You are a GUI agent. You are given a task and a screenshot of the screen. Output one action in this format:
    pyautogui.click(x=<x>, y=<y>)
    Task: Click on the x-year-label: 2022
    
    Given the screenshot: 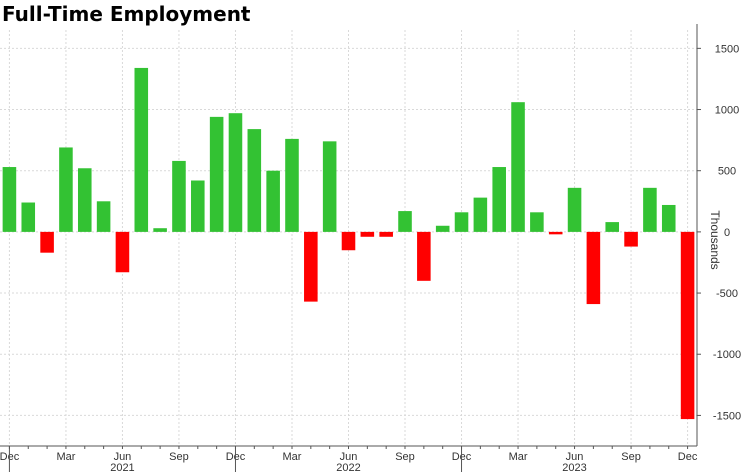 What is the action you would take?
    pyautogui.click(x=348, y=468)
    